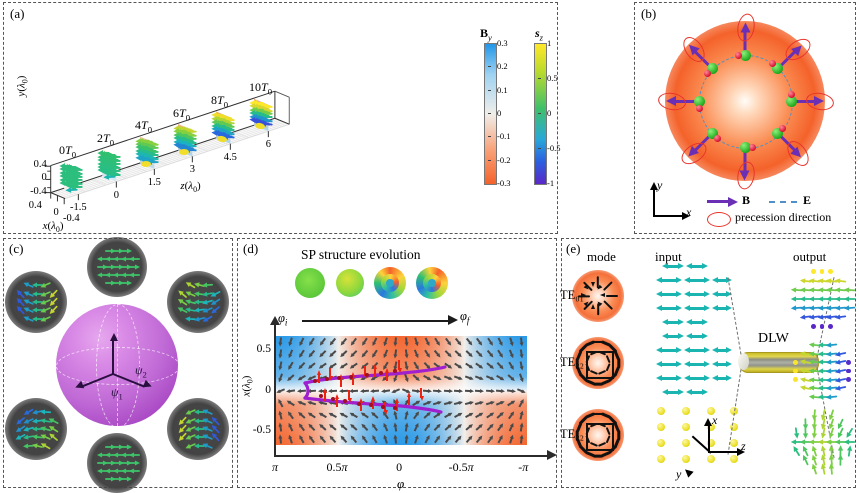 This screenshot has width=859, height=493. Describe the element at coordinates (502, 43) in the screenshot. I see `colorbar-by-tick: 0.3` at that location.